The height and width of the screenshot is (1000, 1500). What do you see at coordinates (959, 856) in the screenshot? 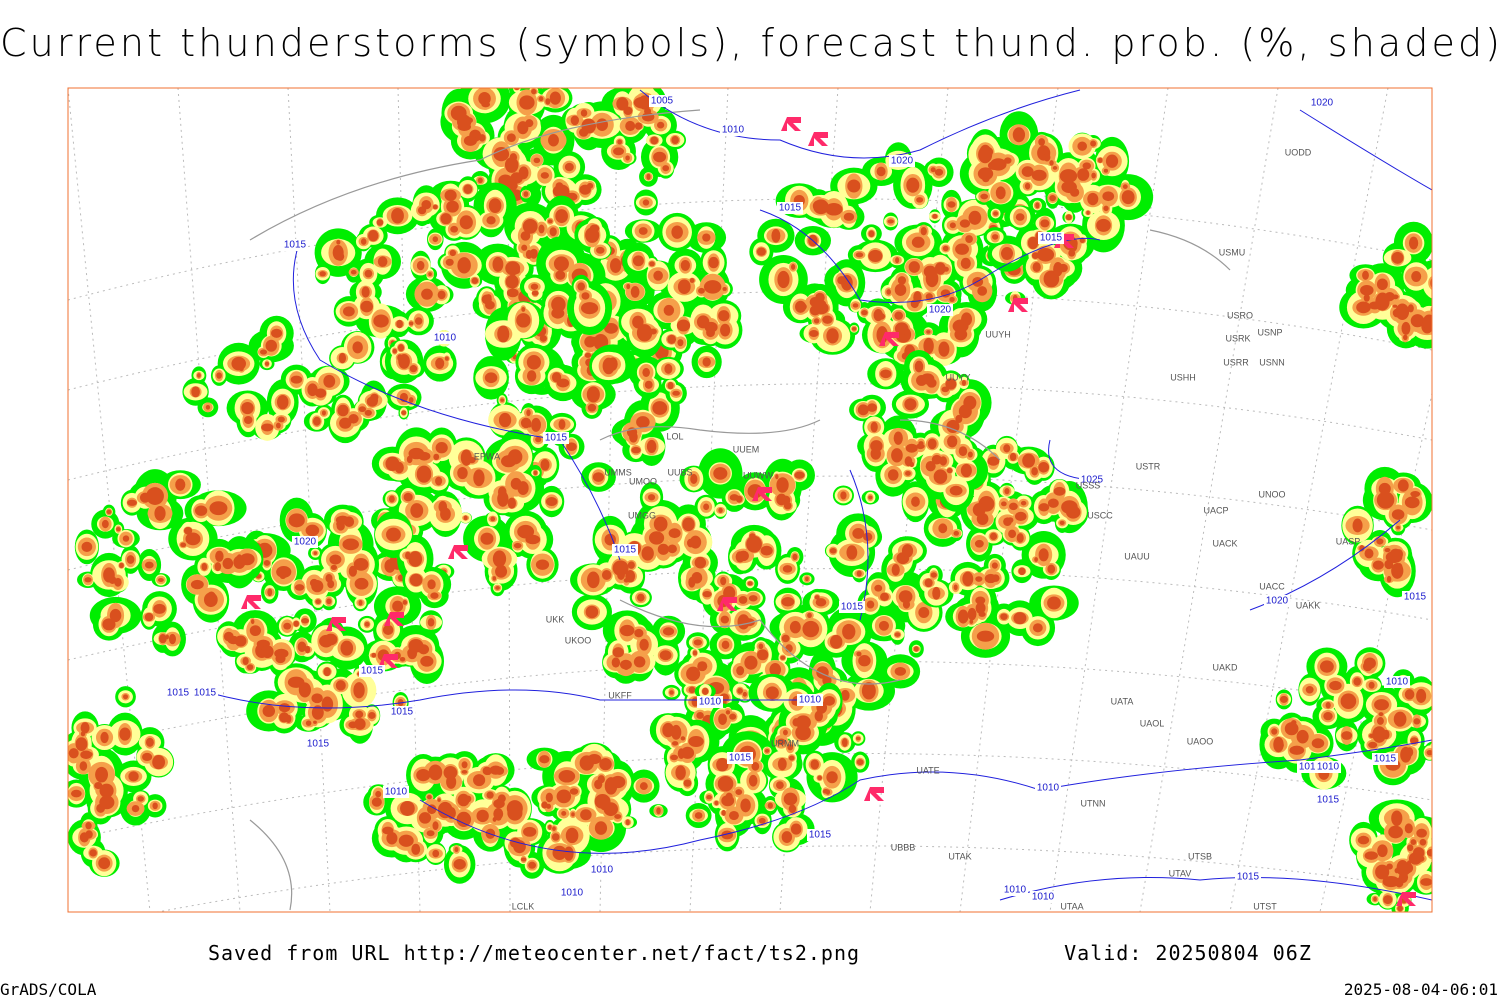
I see `station-code: UTAK` at bounding box center [959, 856].